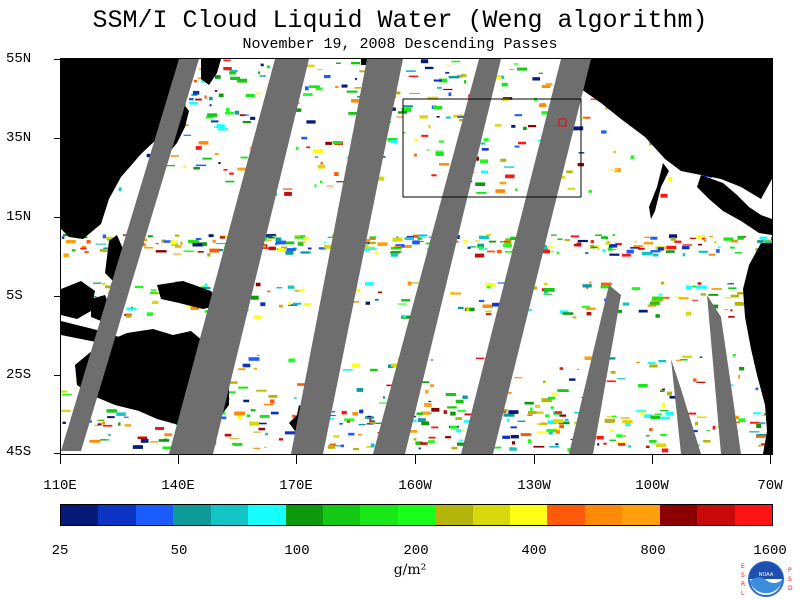 The image size is (800, 600). I want to click on lat-label-45s: 45S, so click(19, 452).